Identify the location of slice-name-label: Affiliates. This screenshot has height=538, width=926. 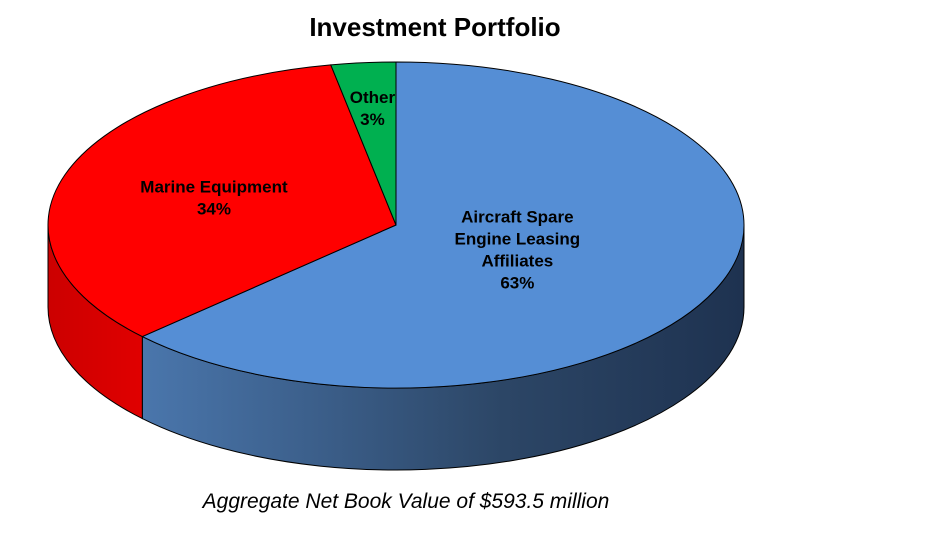
(517, 261).